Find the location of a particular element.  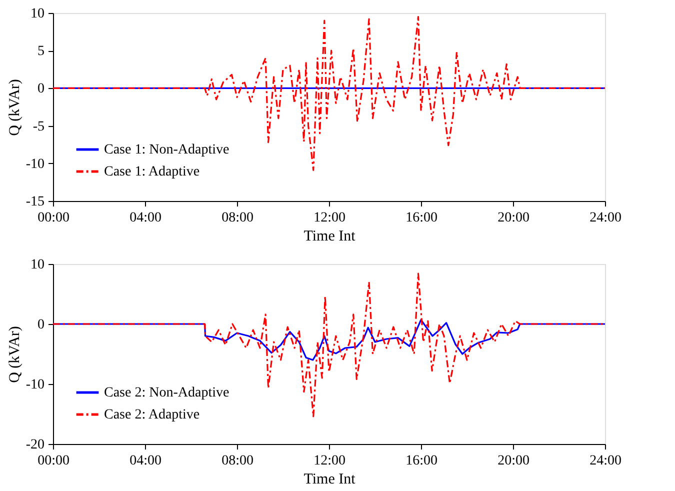

legend-label: Case 1: Non-Adaptive is located at coordinates (167, 150).